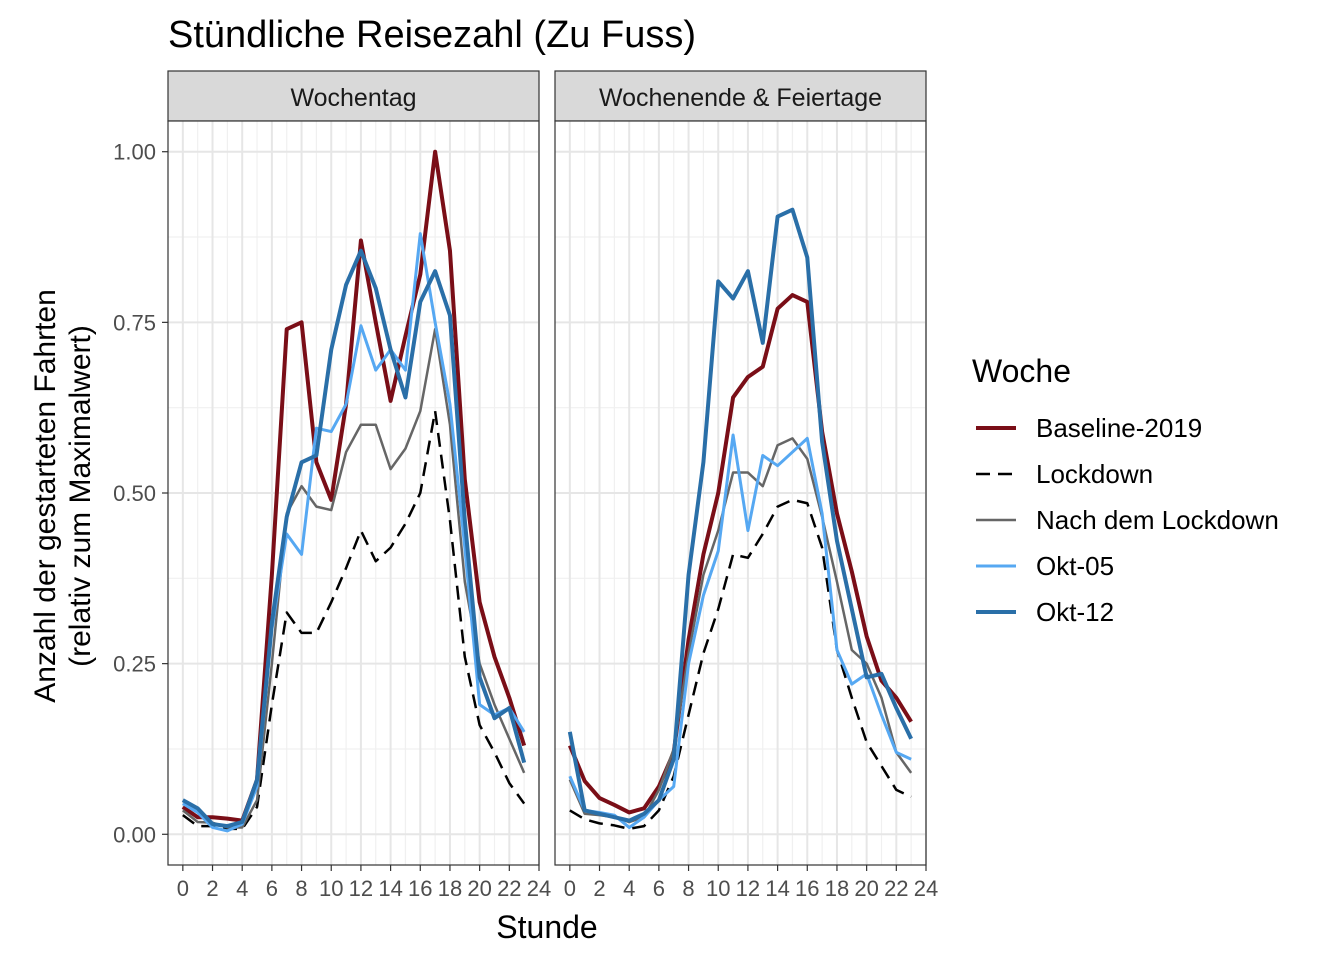  I want to click on facet-label: Wochentag, so click(353, 98).